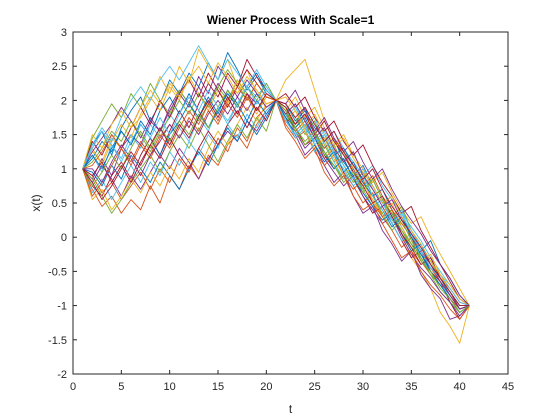  I want to click on chart-title: Wiener Process With Scale=1, so click(291, 20).